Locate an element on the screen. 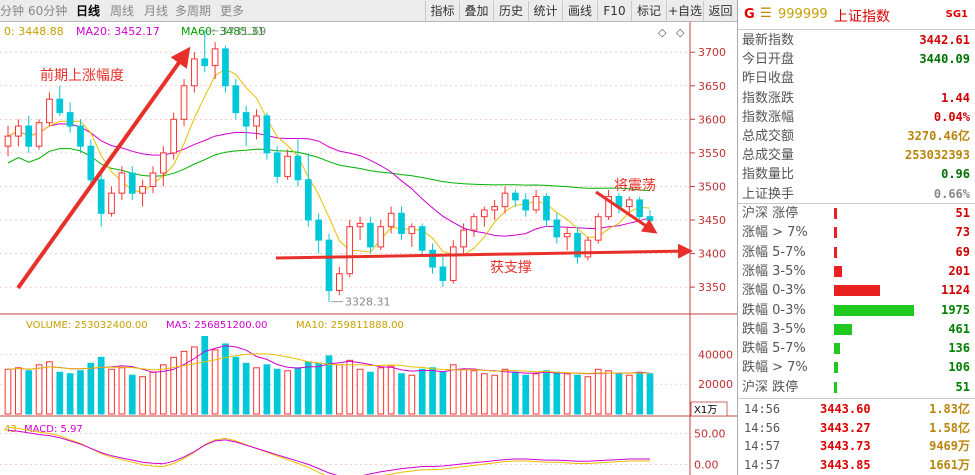 The image size is (975, 475). y-tick-label: 3700 is located at coordinates (712, 52).